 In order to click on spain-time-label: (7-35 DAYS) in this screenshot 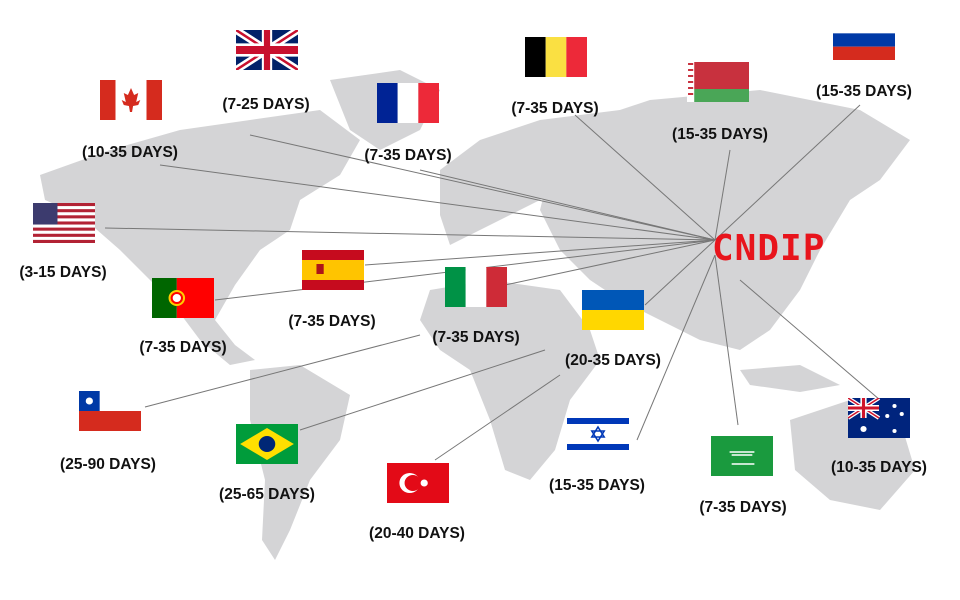, I will do `click(332, 321)`.